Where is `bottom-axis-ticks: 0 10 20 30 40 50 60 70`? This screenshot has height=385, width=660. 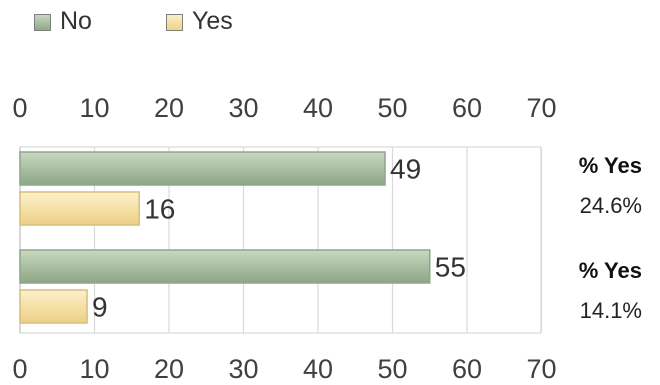 bottom-axis-ticks: 0 10 20 30 40 50 60 70 is located at coordinates (284, 369).